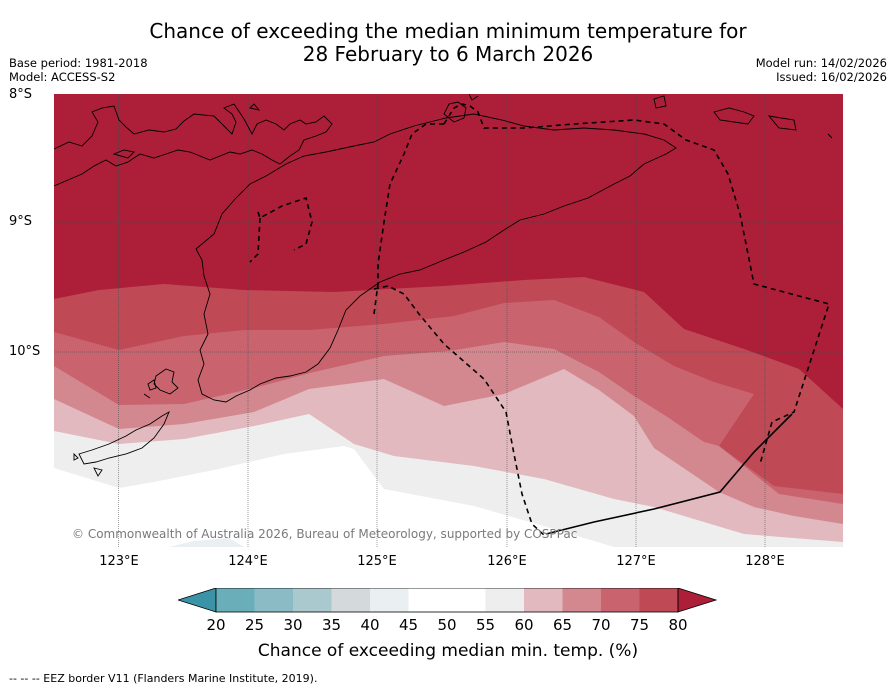 Image resolution: width=896 pixels, height=690 pixels. Describe the element at coordinates (78, 63) in the screenshot. I see `base-period: Base period: 1981-2018` at that location.